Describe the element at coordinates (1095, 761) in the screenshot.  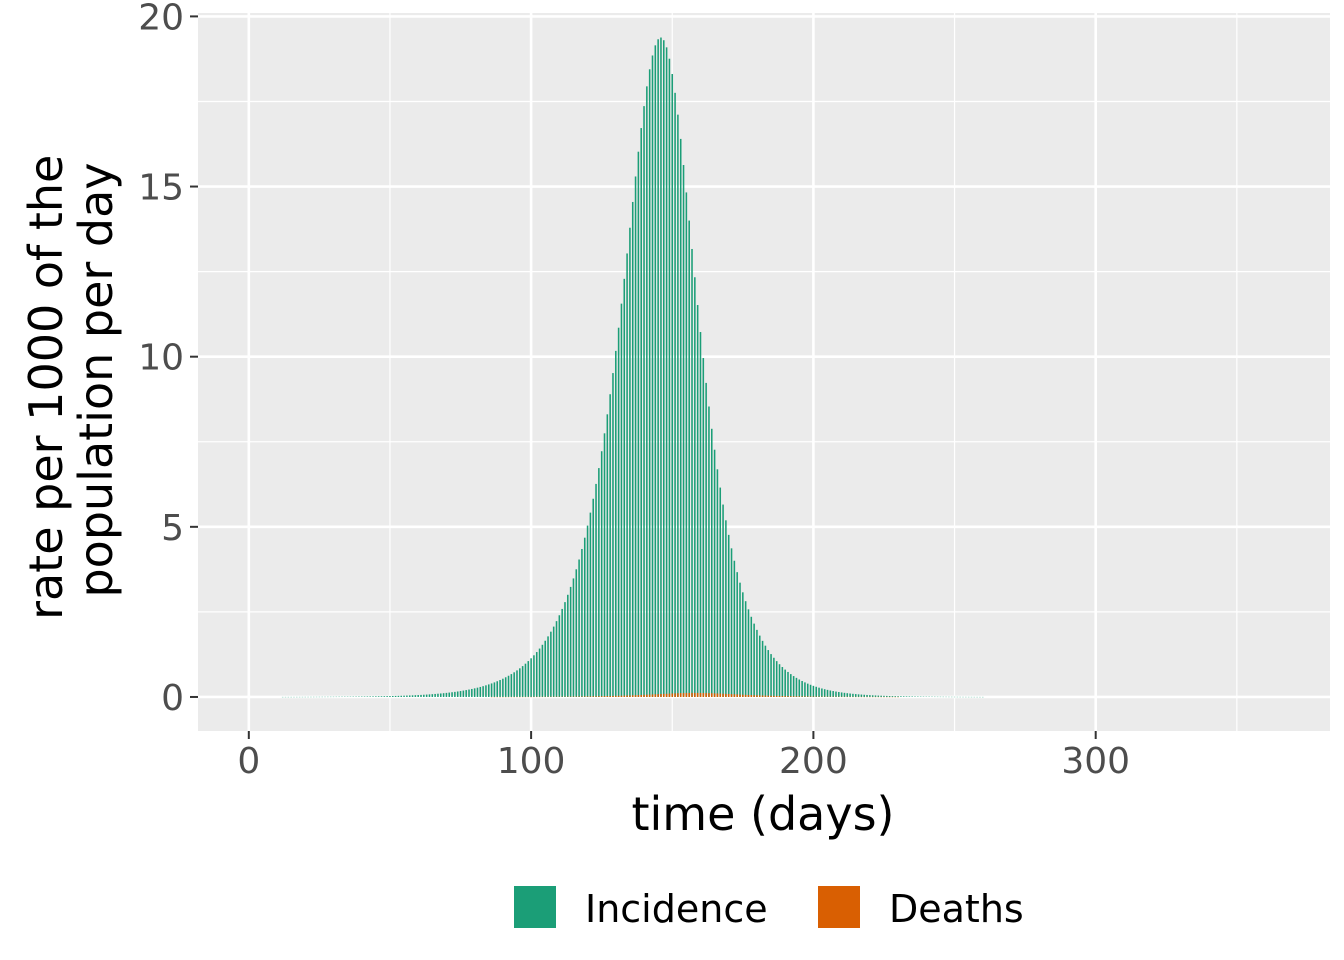
I see `x-tick-label: 300` at that location.